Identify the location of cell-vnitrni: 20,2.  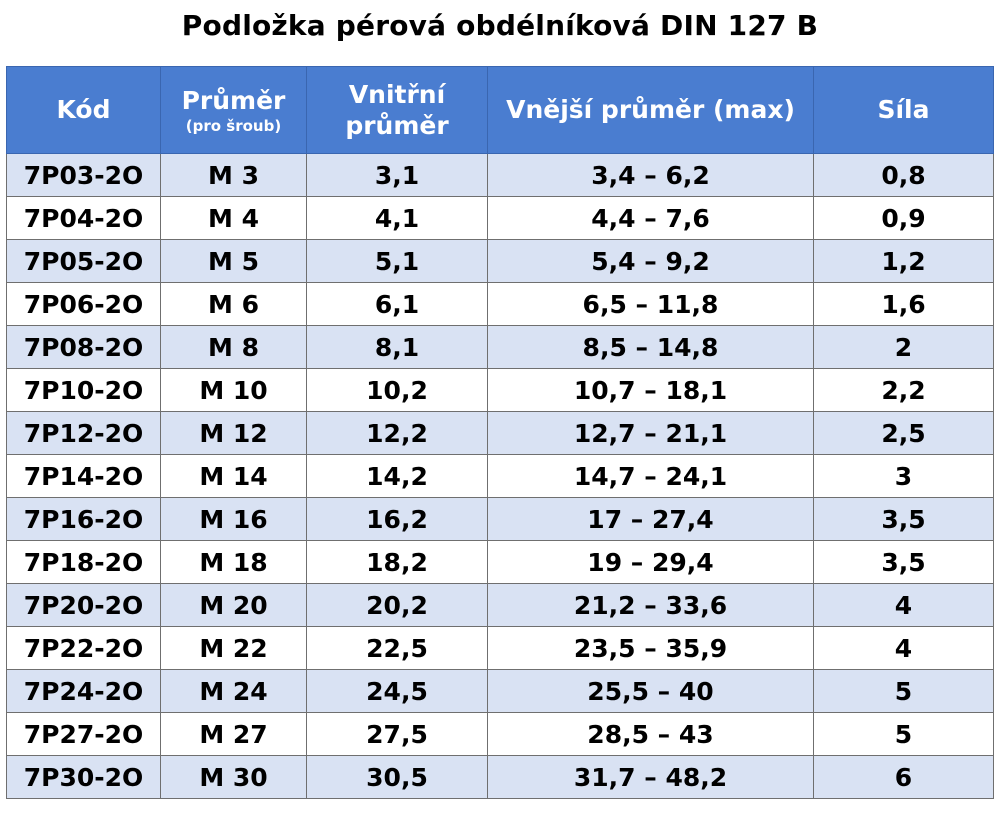
(397, 605).